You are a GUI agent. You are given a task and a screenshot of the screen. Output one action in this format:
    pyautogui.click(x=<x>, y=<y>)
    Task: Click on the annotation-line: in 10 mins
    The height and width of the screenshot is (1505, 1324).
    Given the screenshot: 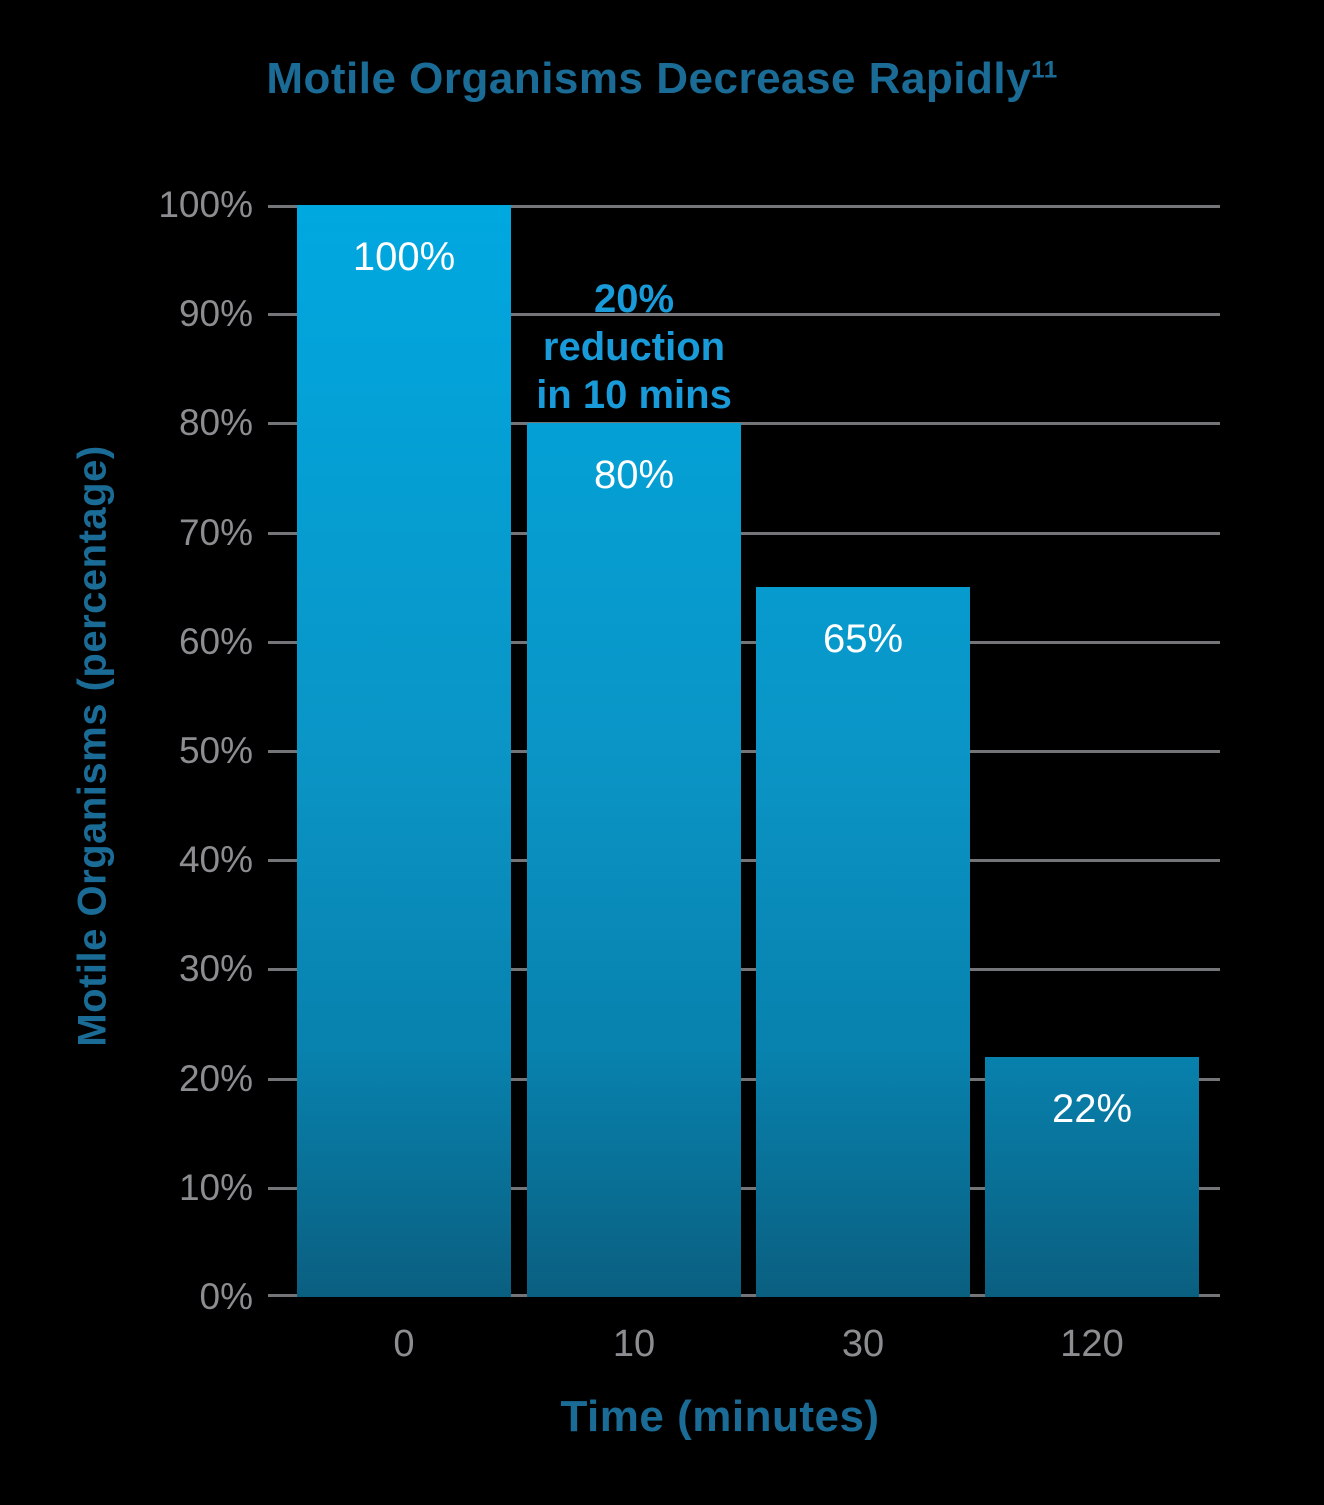 What is the action you would take?
    pyautogui.click(x=634, y=395)
    